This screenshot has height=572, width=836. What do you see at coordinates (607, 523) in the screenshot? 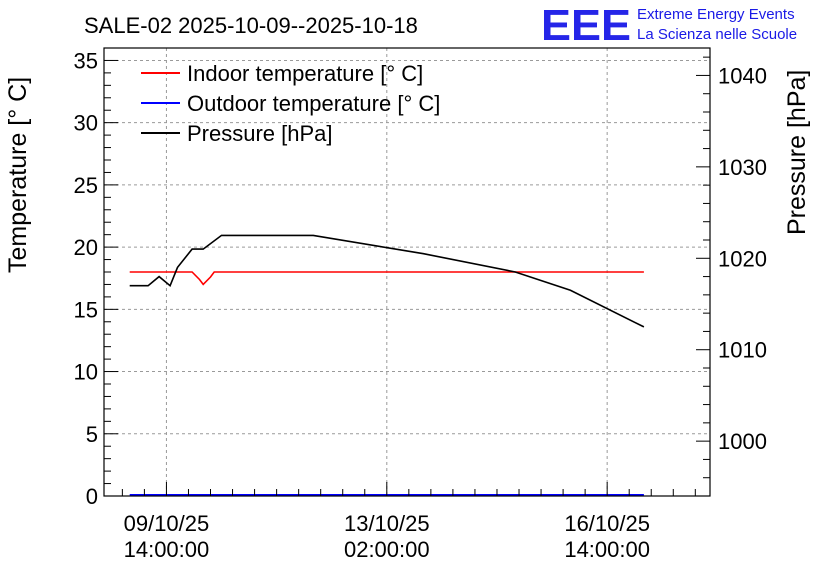
I see `x-tick-date: 16/10/25` at bounding box center [607, 523].